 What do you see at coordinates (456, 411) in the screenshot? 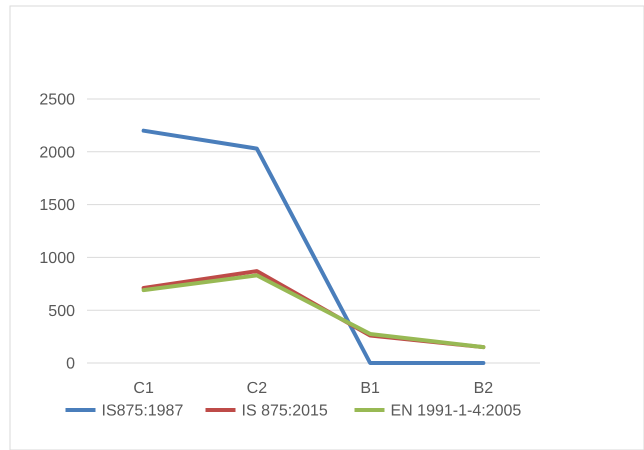
I see `legend-label: EN 1991-1-4:2005` at bounding box center [456, 411].